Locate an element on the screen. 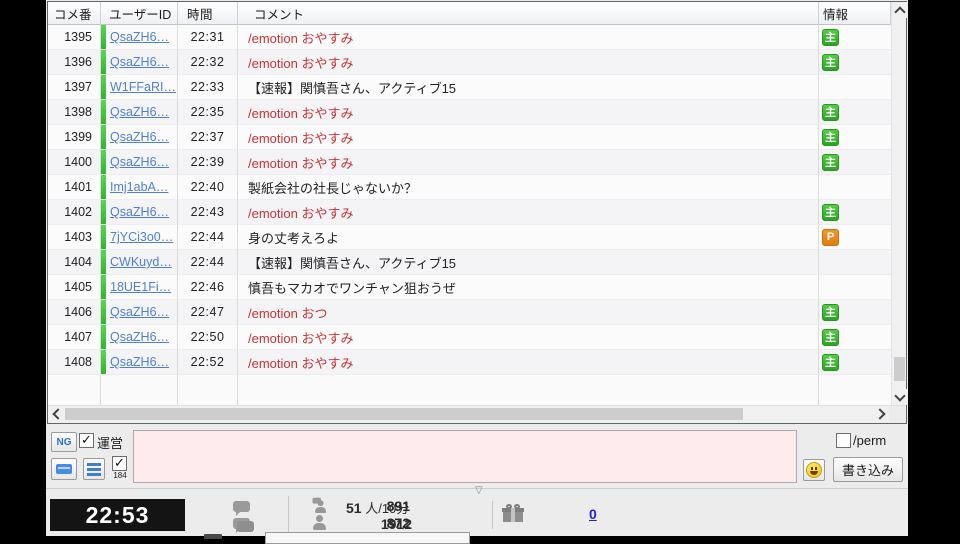 The image size is (960, 544). comment-count2-value: 872 is located at coordinates (398, 523).